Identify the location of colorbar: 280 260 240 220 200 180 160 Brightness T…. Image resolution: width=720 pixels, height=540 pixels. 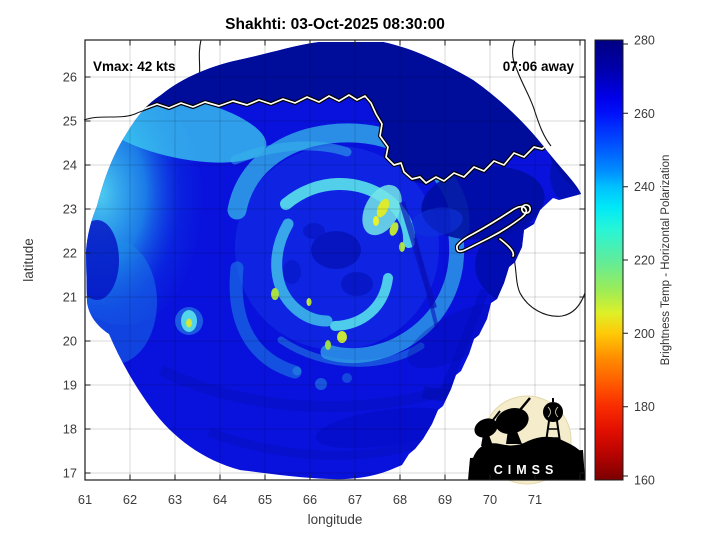
(633, 261).